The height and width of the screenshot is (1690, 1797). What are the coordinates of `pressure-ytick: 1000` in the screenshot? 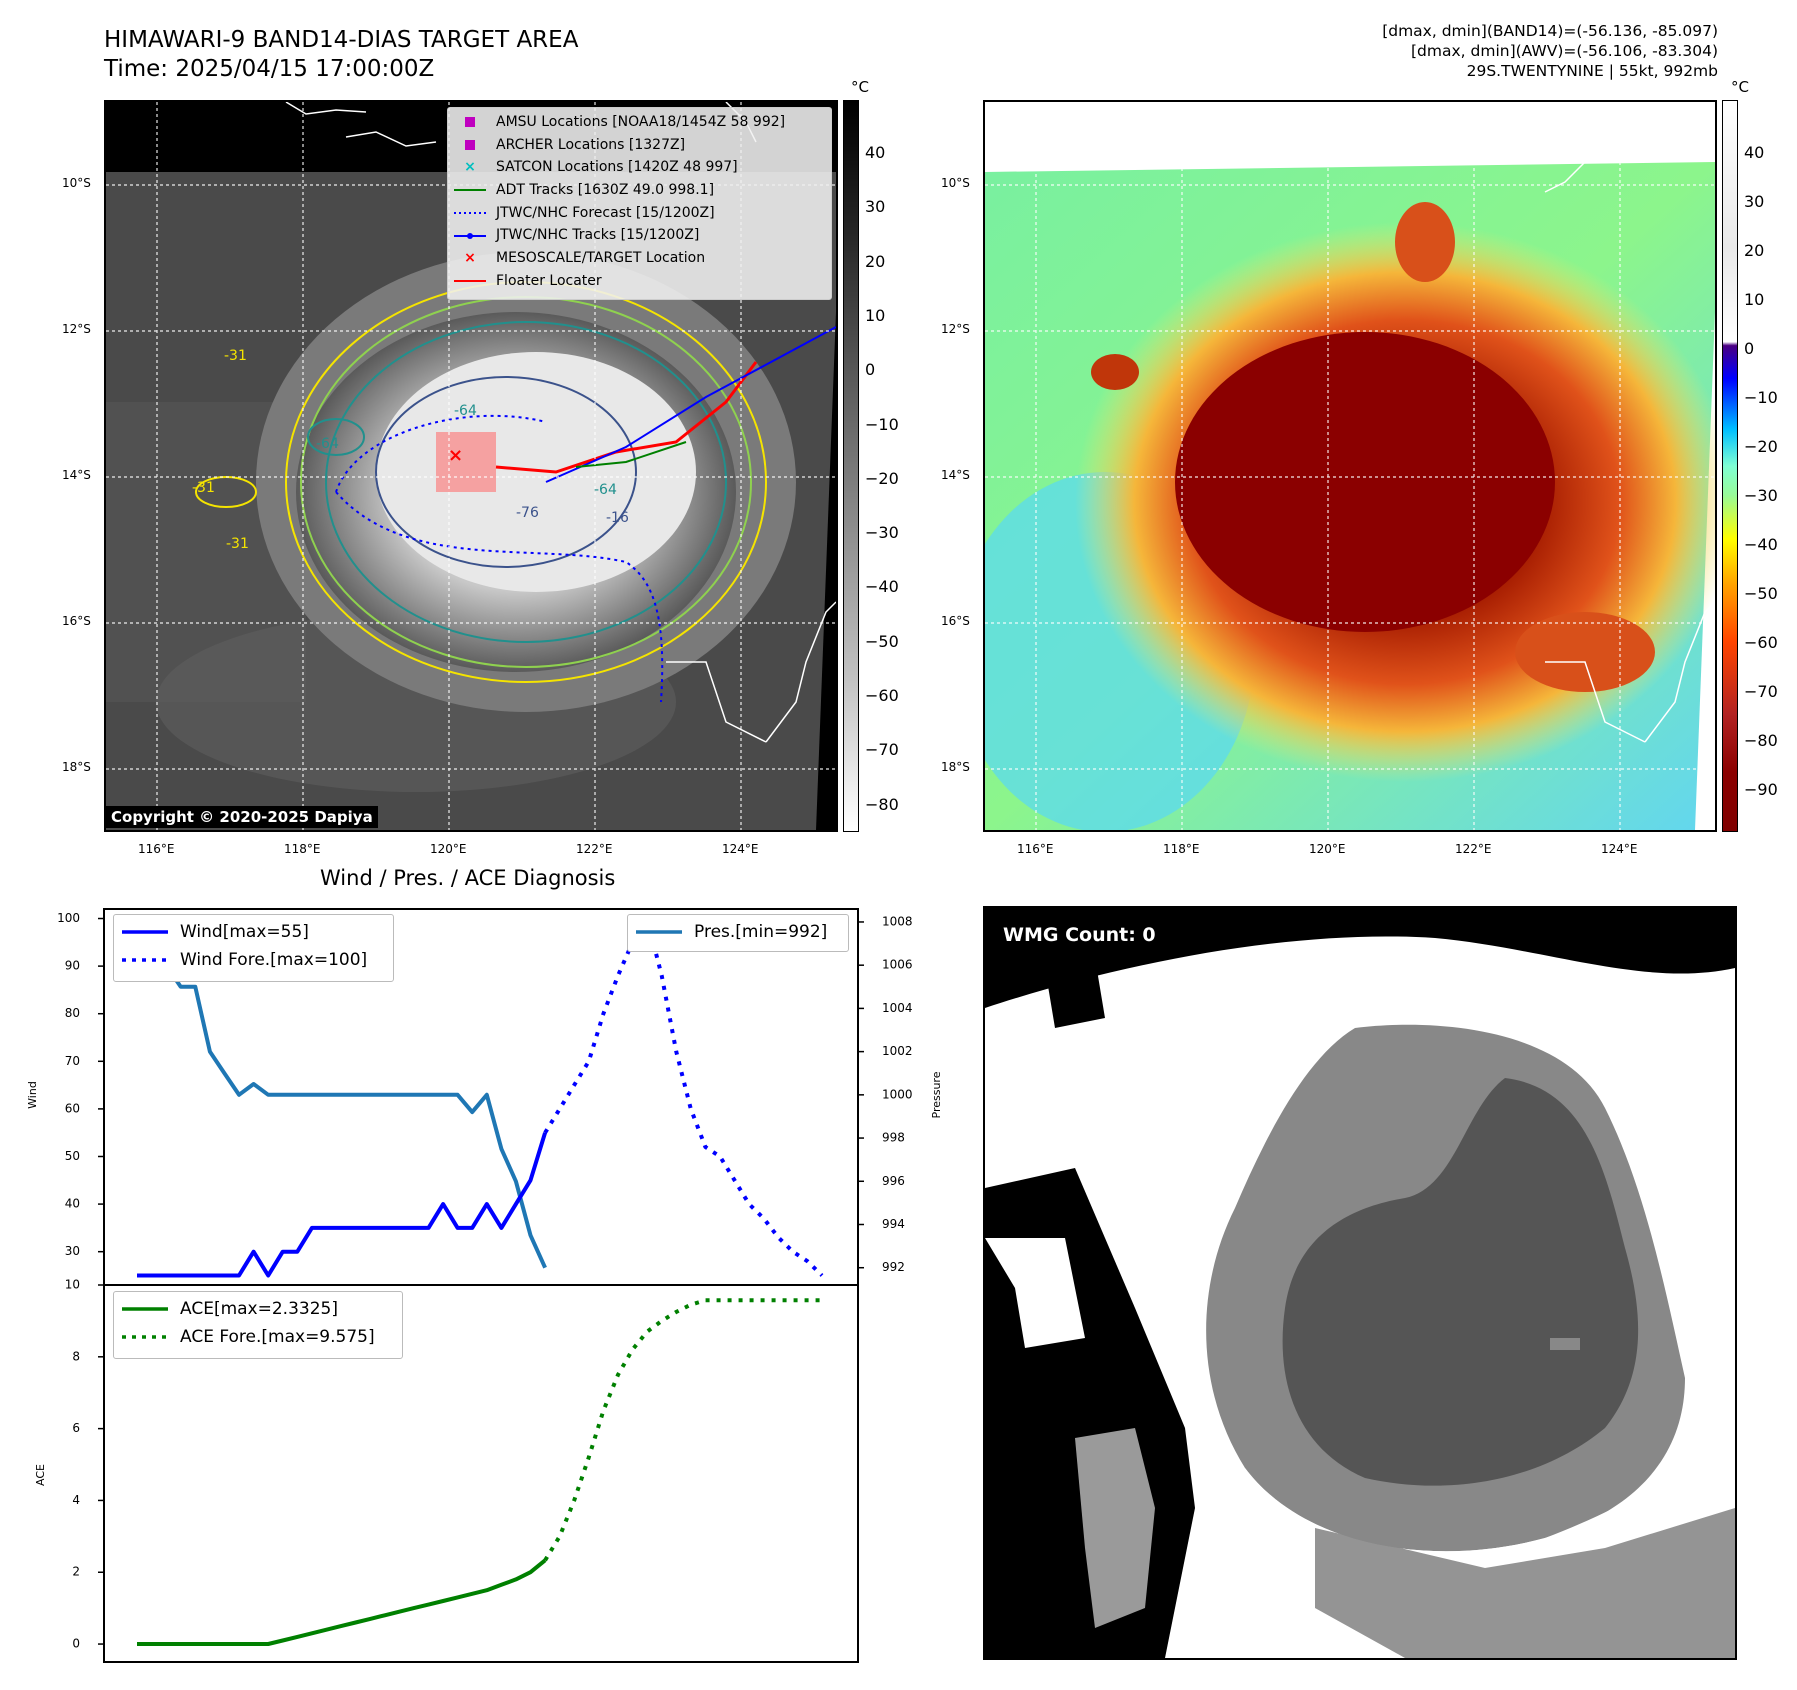 It's located at (897, 1094).